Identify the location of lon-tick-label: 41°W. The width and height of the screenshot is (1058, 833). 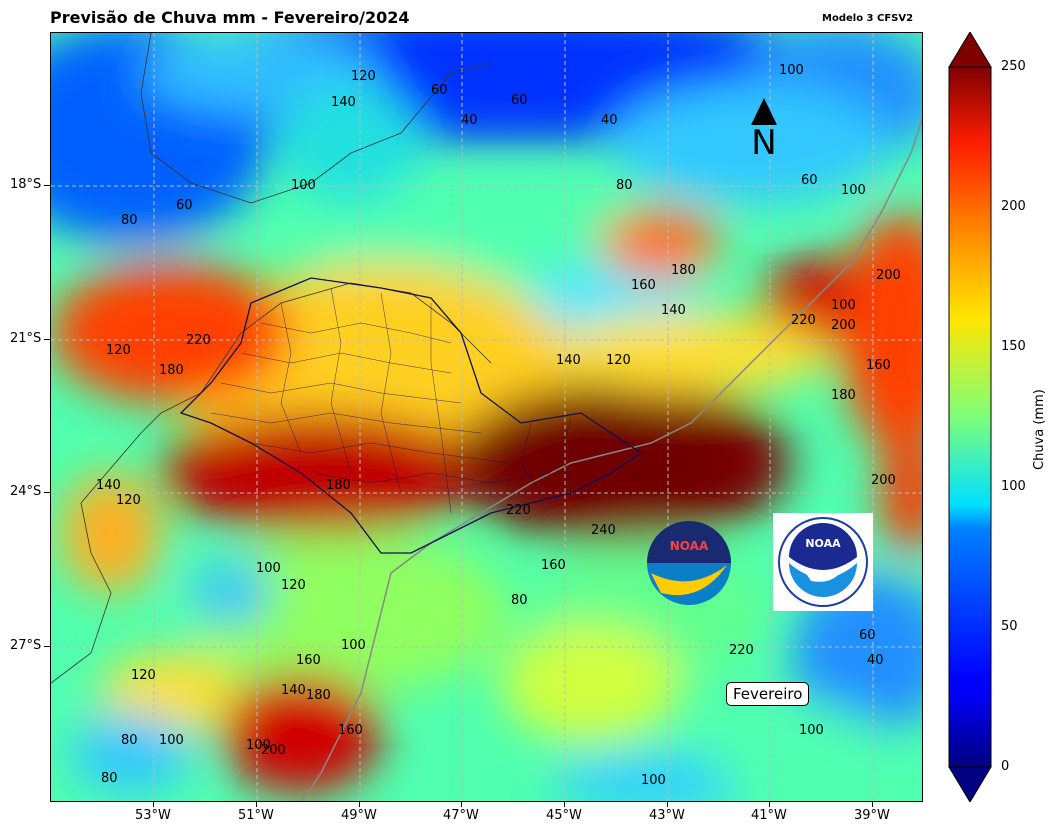
(769, 815).